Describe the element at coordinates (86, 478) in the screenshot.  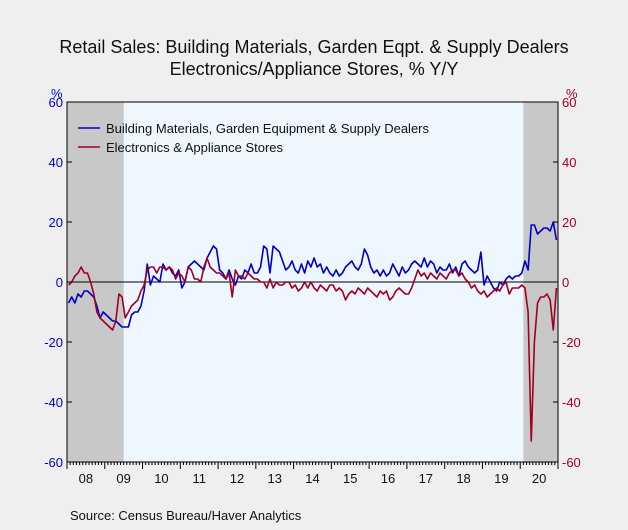
I see `x-axis-tick-label: 08` at that location.